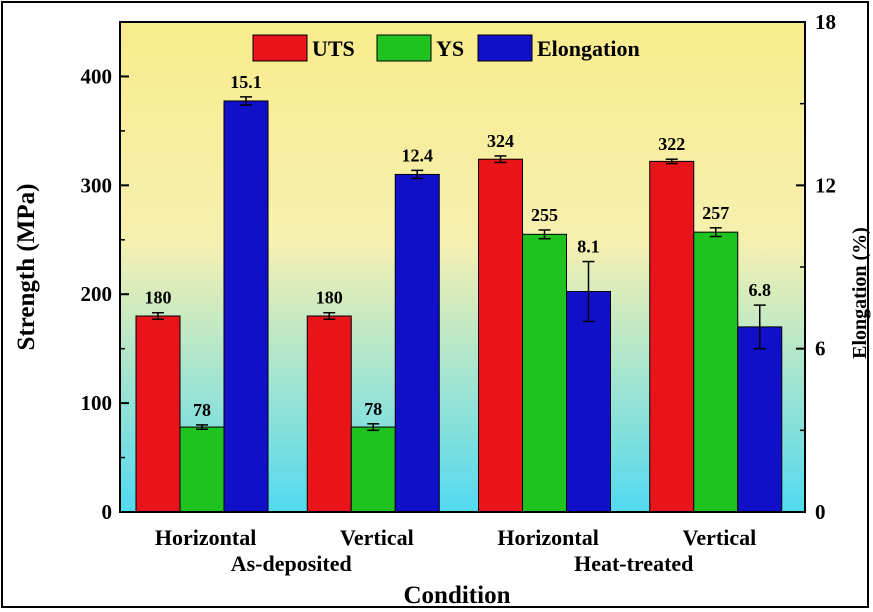 This screenshot has width=873, height=612. Describe the element at coordinates (633, 563) in the screenshot. I see `x-group-label: Heat-treated` at that location.